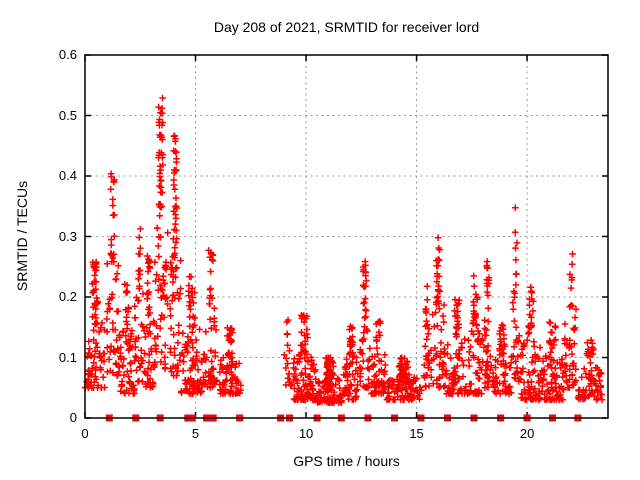  I want to click on x-tick-label: 20, so click(527, 433).